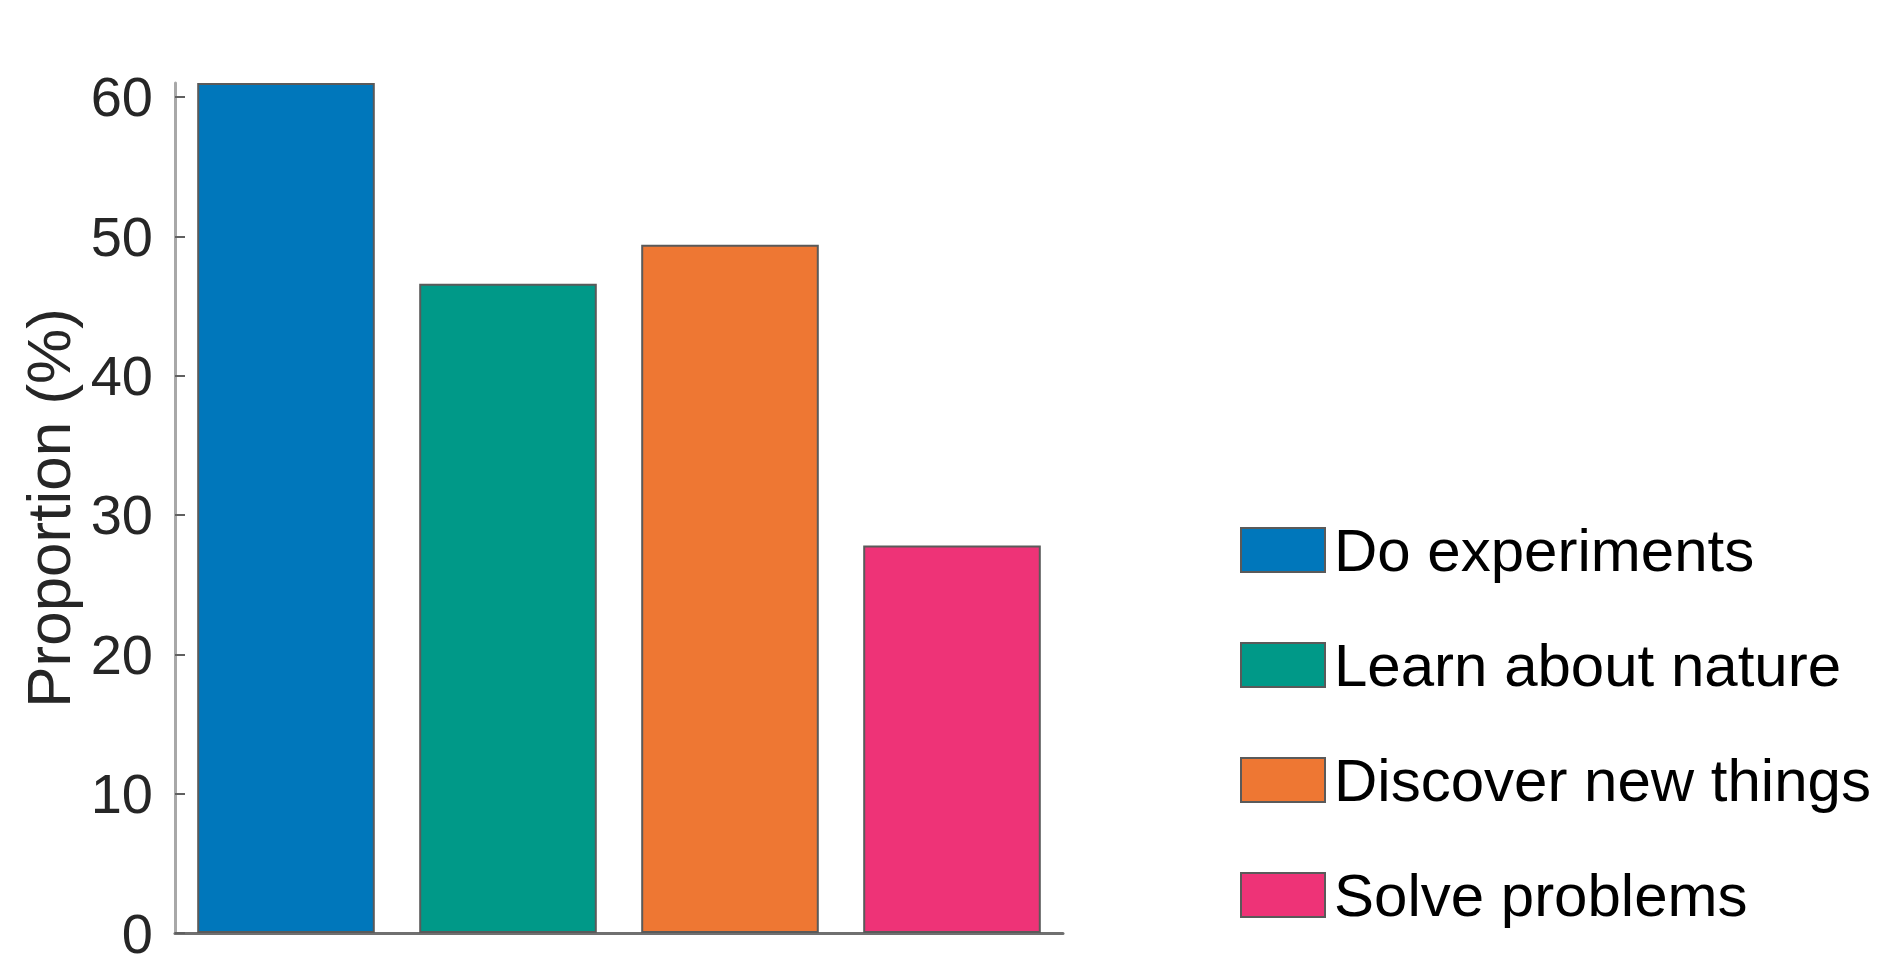 The image size is (1894, 961). I want to click on y-tick-label: 20, so click(121, 654).